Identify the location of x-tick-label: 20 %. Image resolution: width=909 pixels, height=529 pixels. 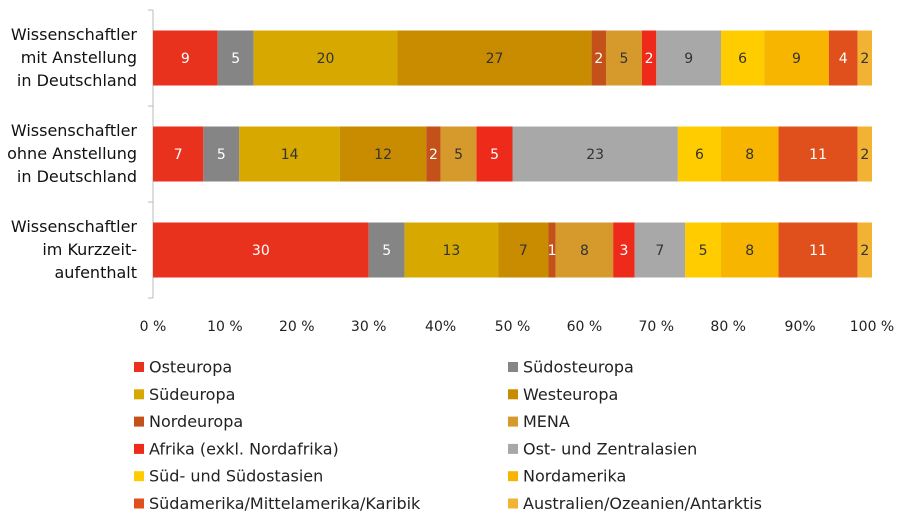
(297, 327).